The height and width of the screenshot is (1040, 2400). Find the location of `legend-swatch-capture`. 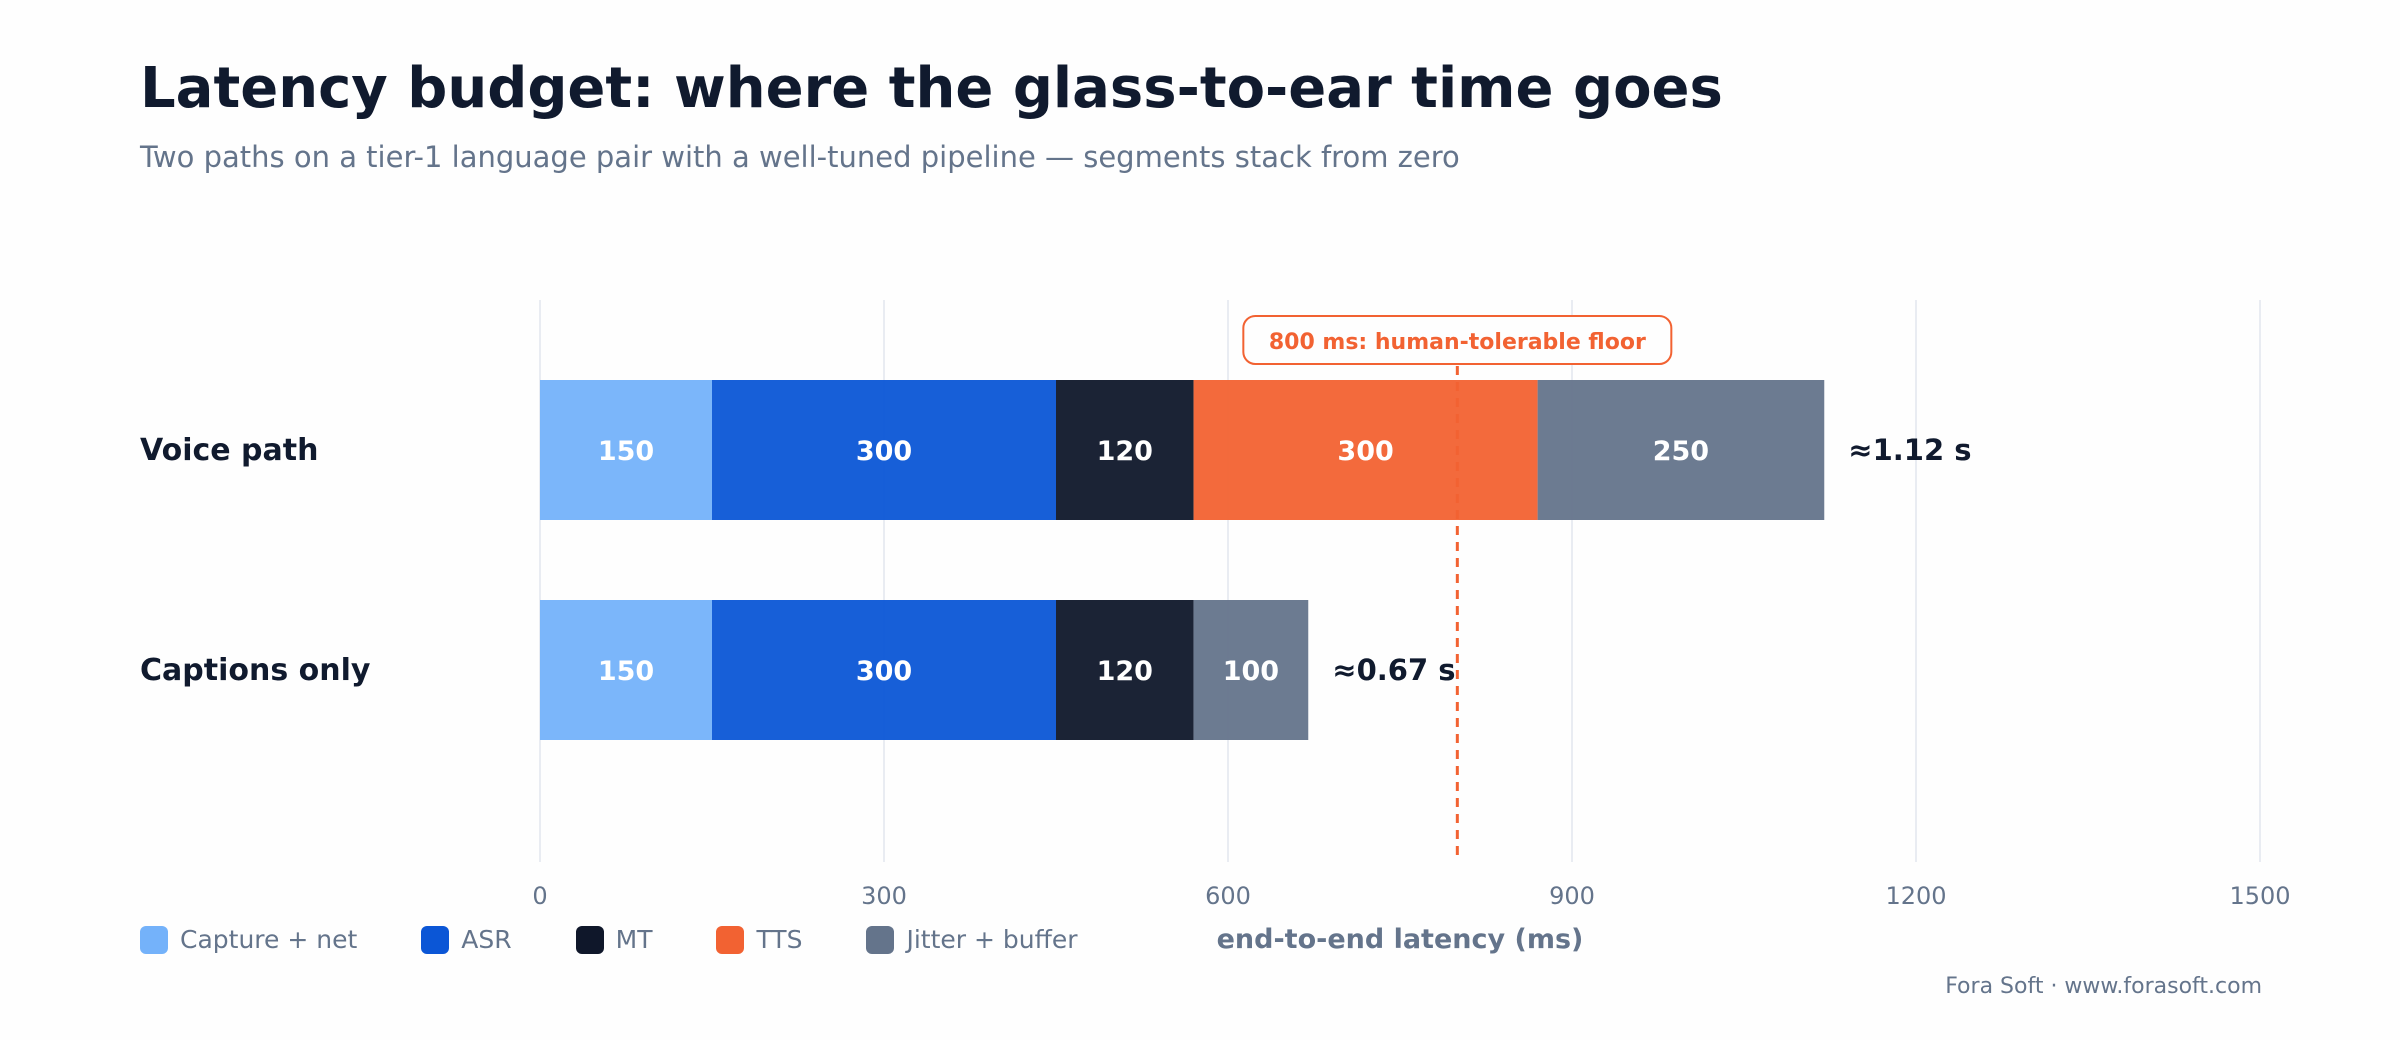

legend-swatch-capture is located at coordinates (154, 939).